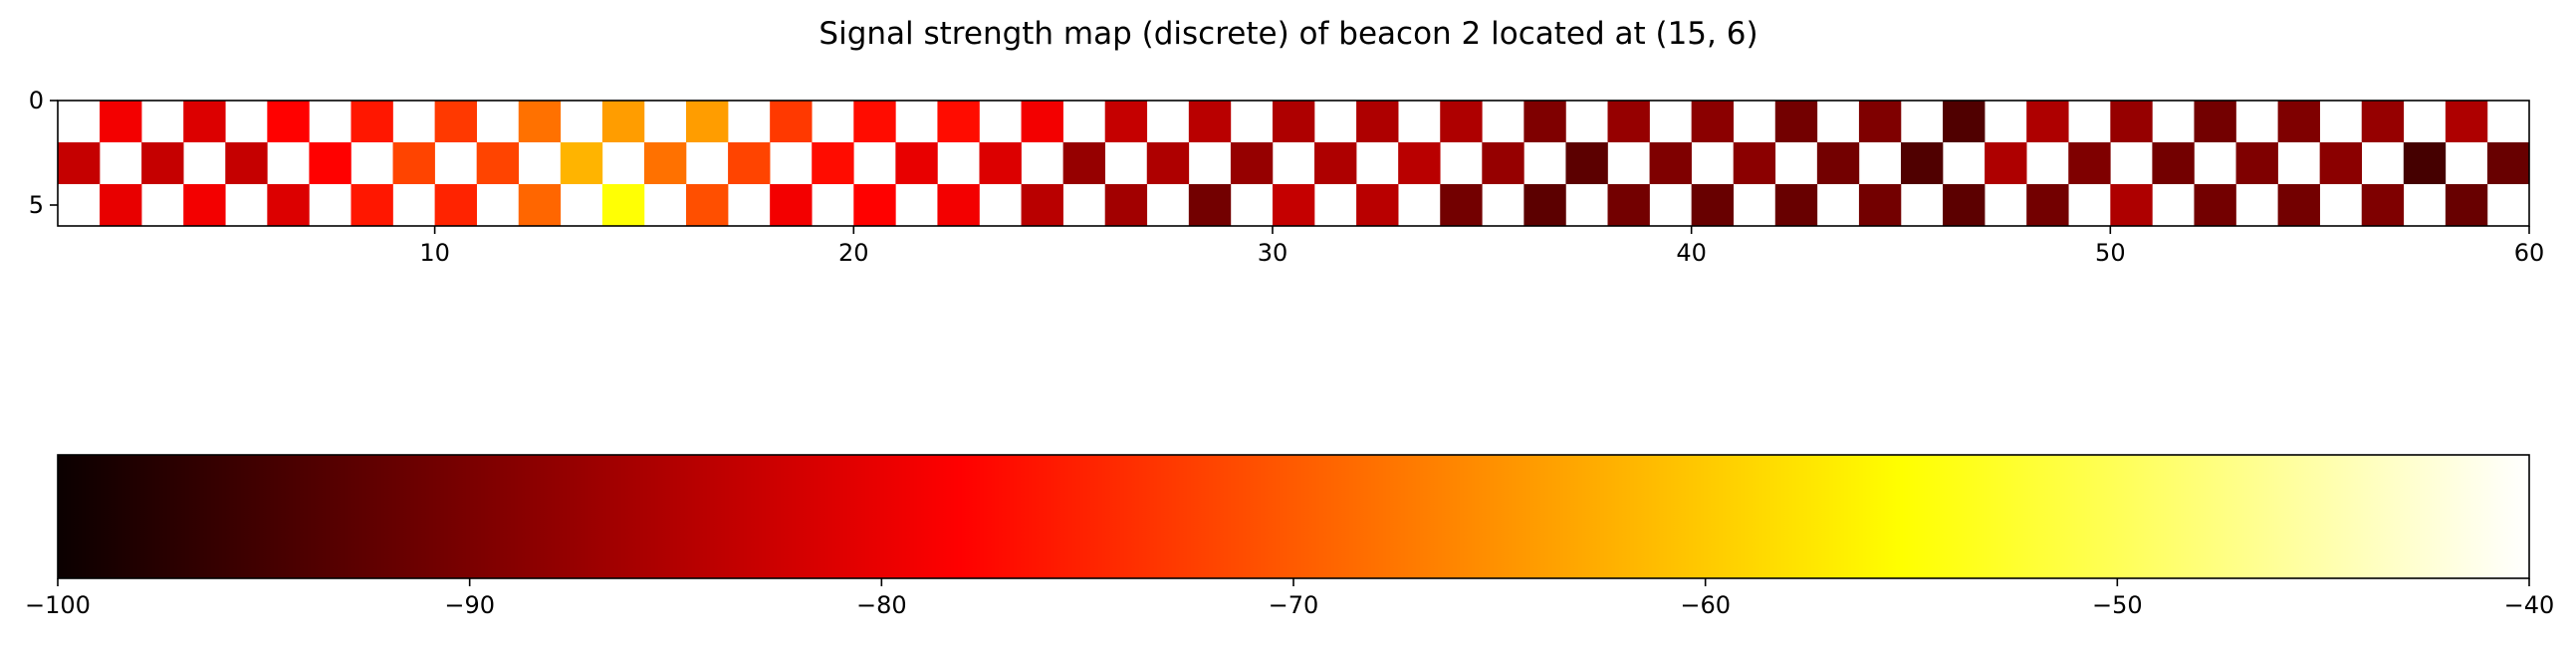  Describe the element at coordinates (58, 605) in the screenshot. I see `colorbar-tick-label: −100` at that location.